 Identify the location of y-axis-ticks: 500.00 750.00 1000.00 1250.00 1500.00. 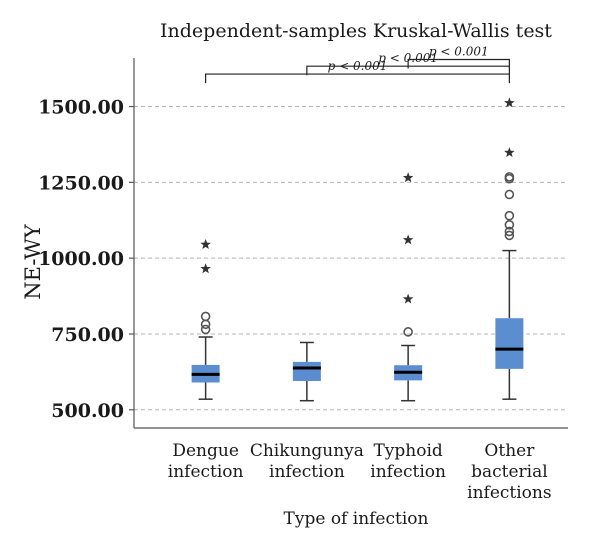
(86, 259).